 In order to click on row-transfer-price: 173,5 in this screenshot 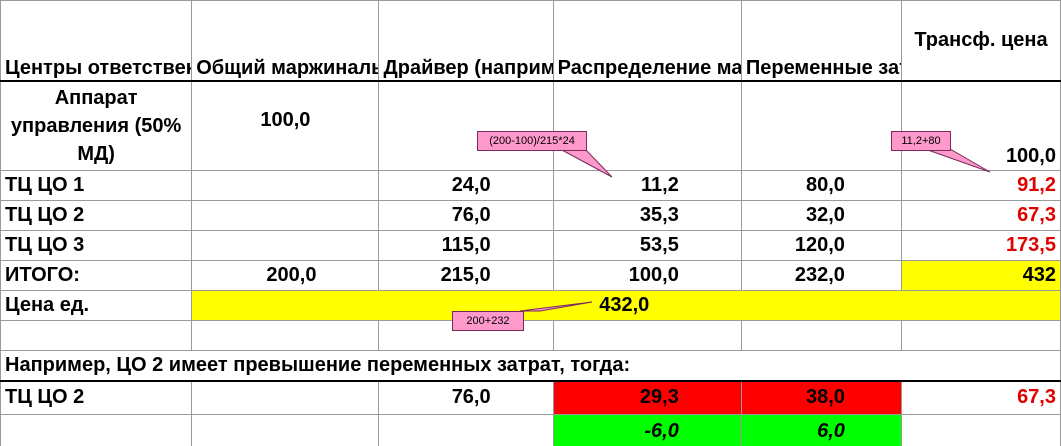, I will do `click(980, 245)`.